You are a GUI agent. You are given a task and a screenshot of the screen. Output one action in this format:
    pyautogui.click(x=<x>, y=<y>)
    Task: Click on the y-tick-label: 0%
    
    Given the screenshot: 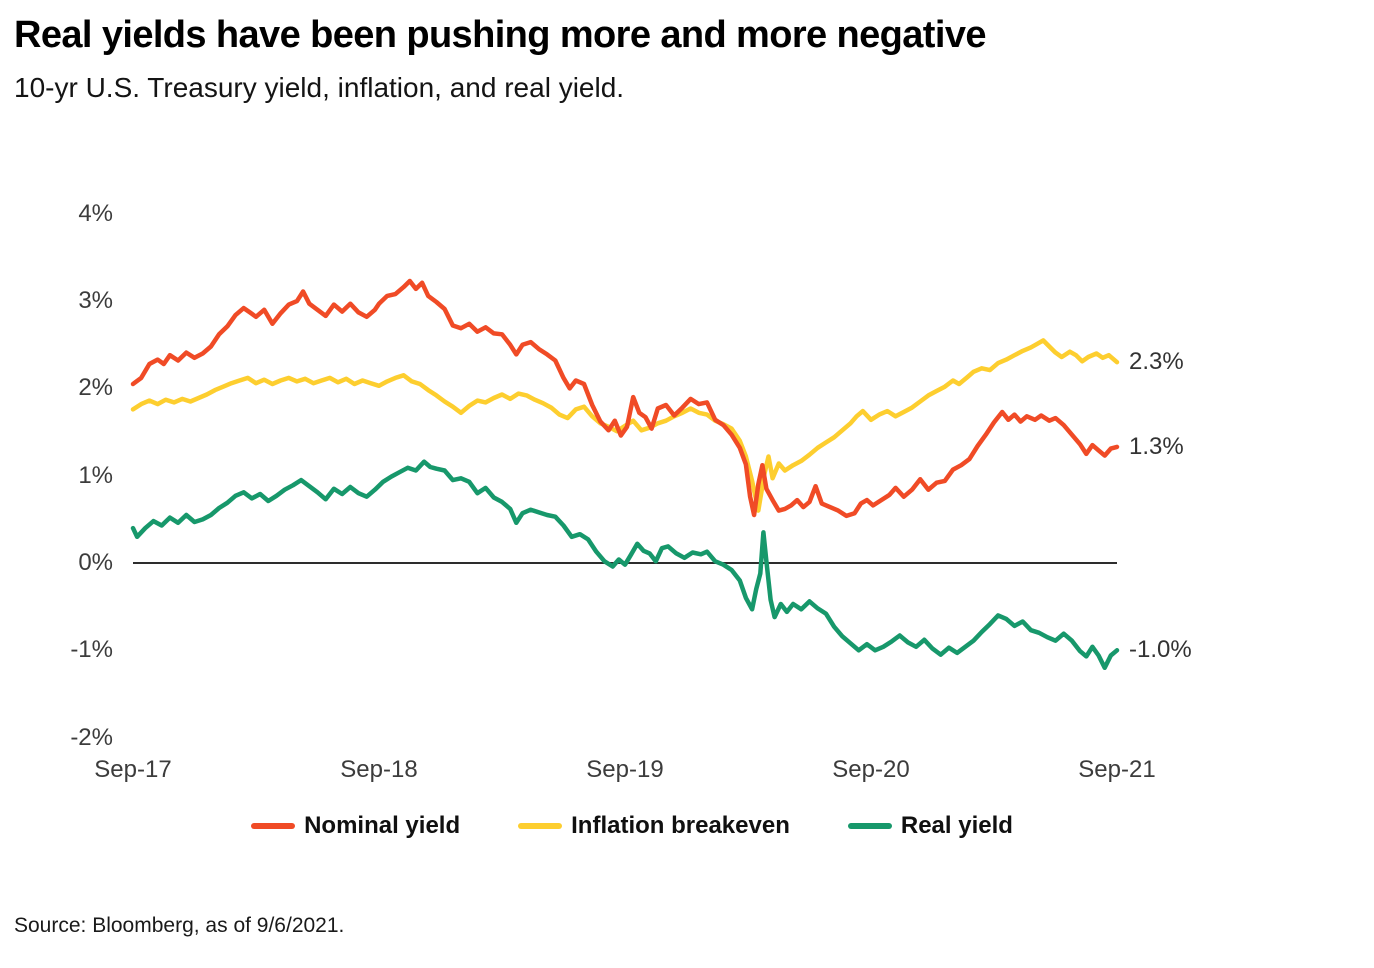 What is the action you would take?
    pyautogui.click(x=95, y=562)
    